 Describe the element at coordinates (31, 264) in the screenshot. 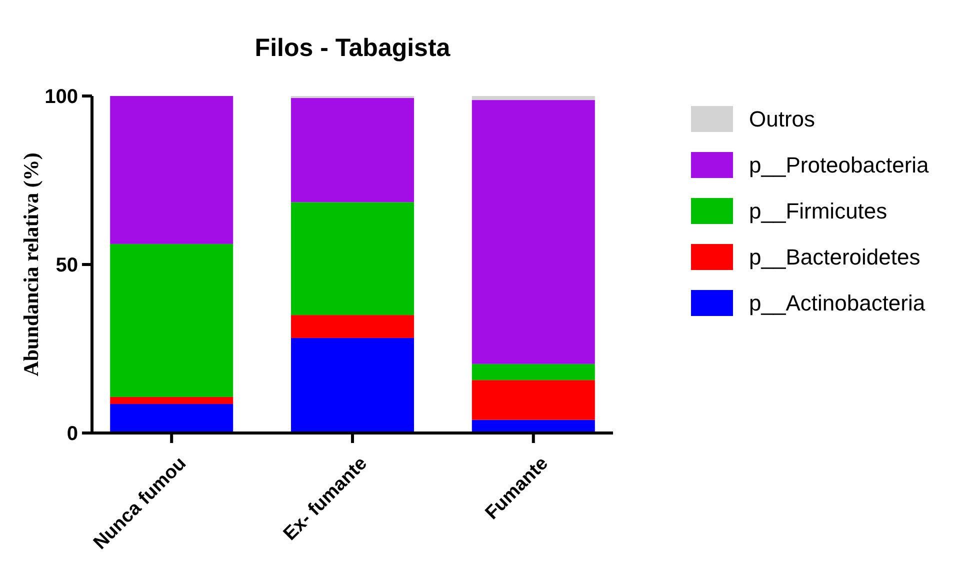

I see `y-axis-title: Abundancia relativa (%)` at that location.